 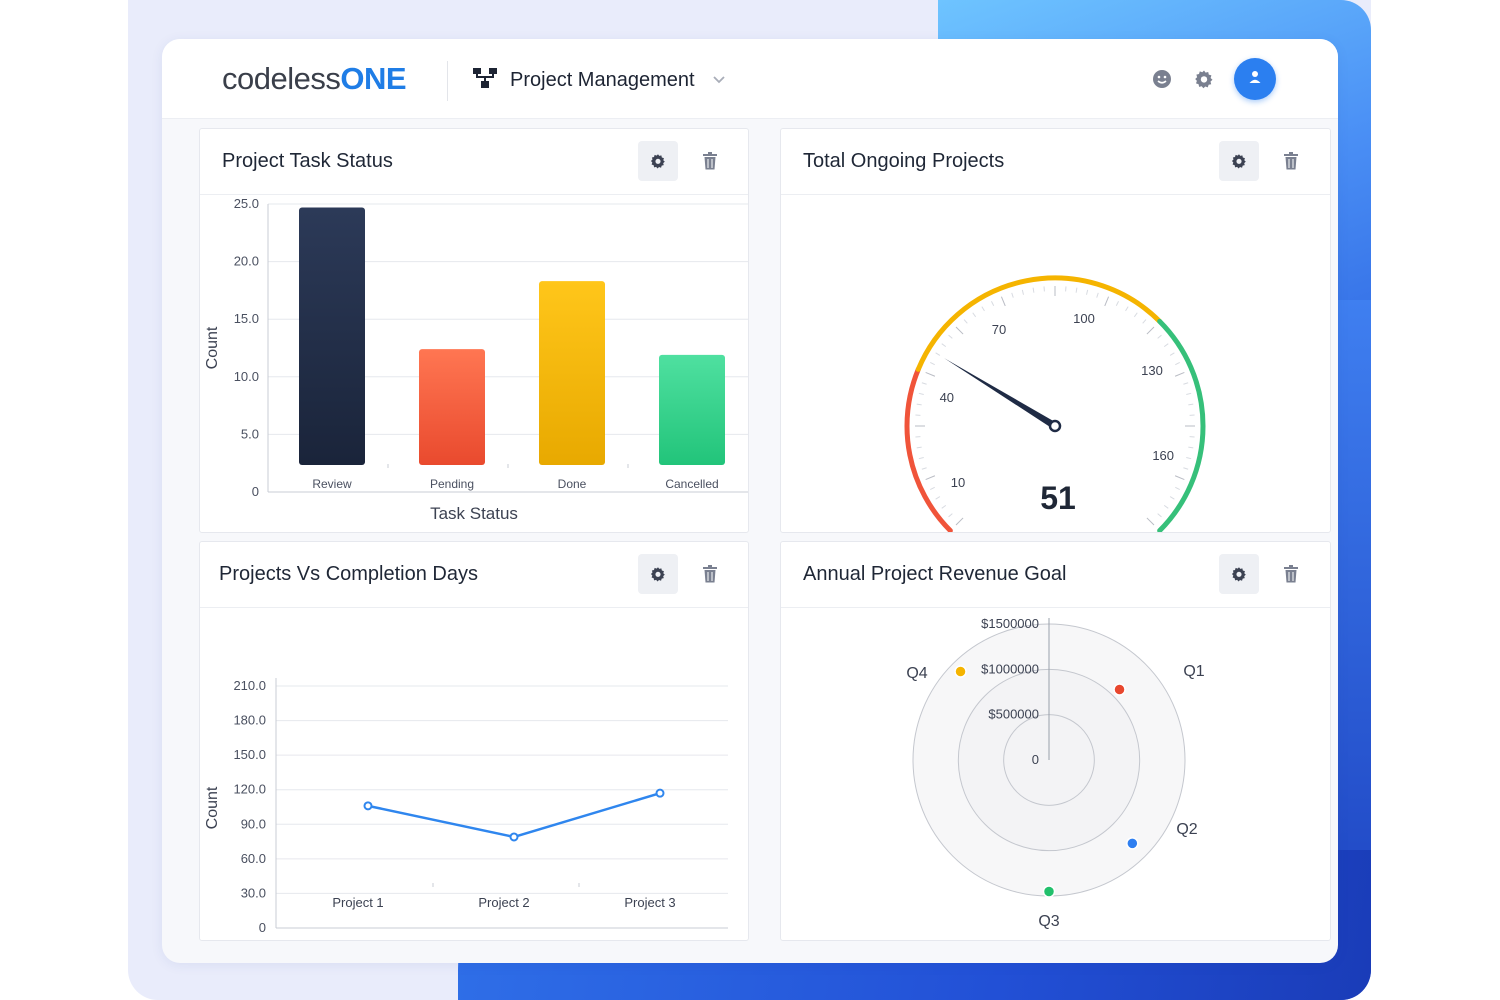 I want to click on y-tick-label: 120.0, so click(x=249, y=789).